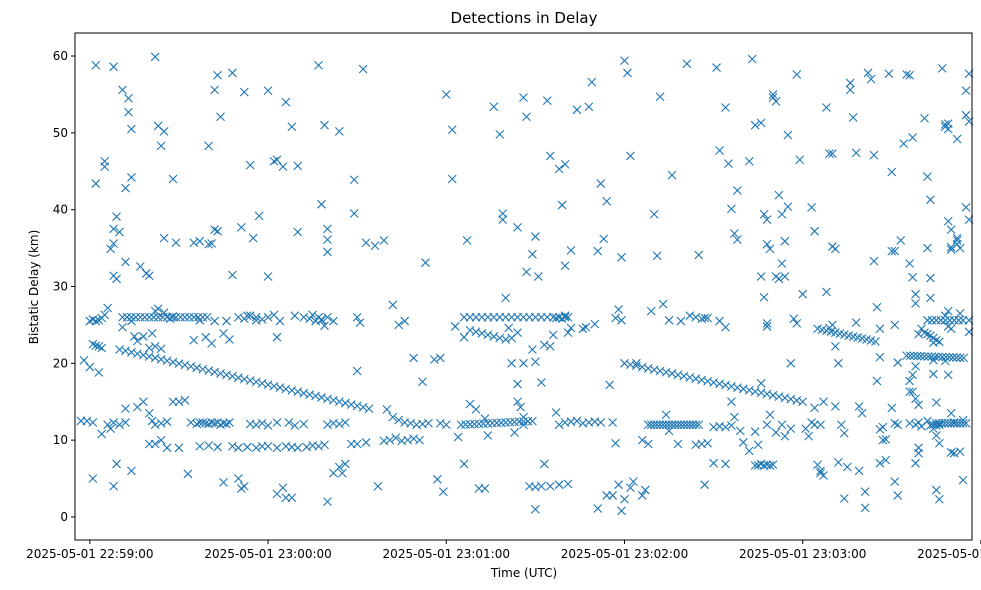 This screenshot has width=981, height=590. I want to click on y-tick-label: 30, so click(60, 287).